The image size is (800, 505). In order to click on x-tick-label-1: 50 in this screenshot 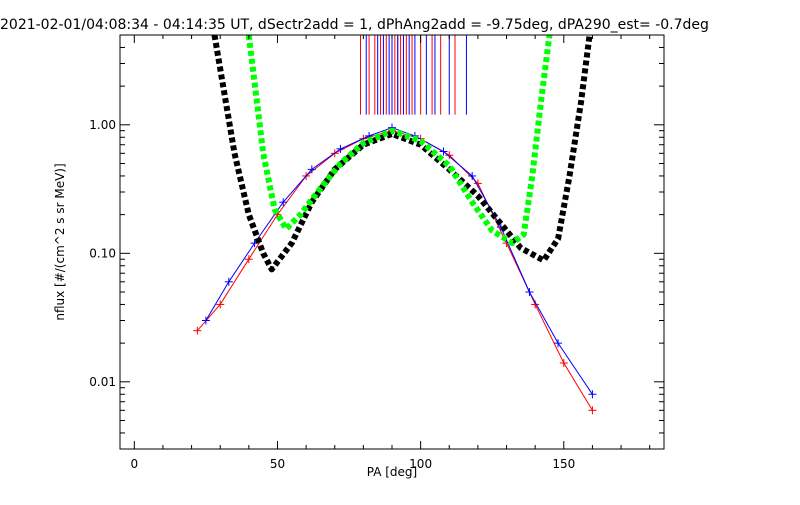, I will do `click(277, 464)`.